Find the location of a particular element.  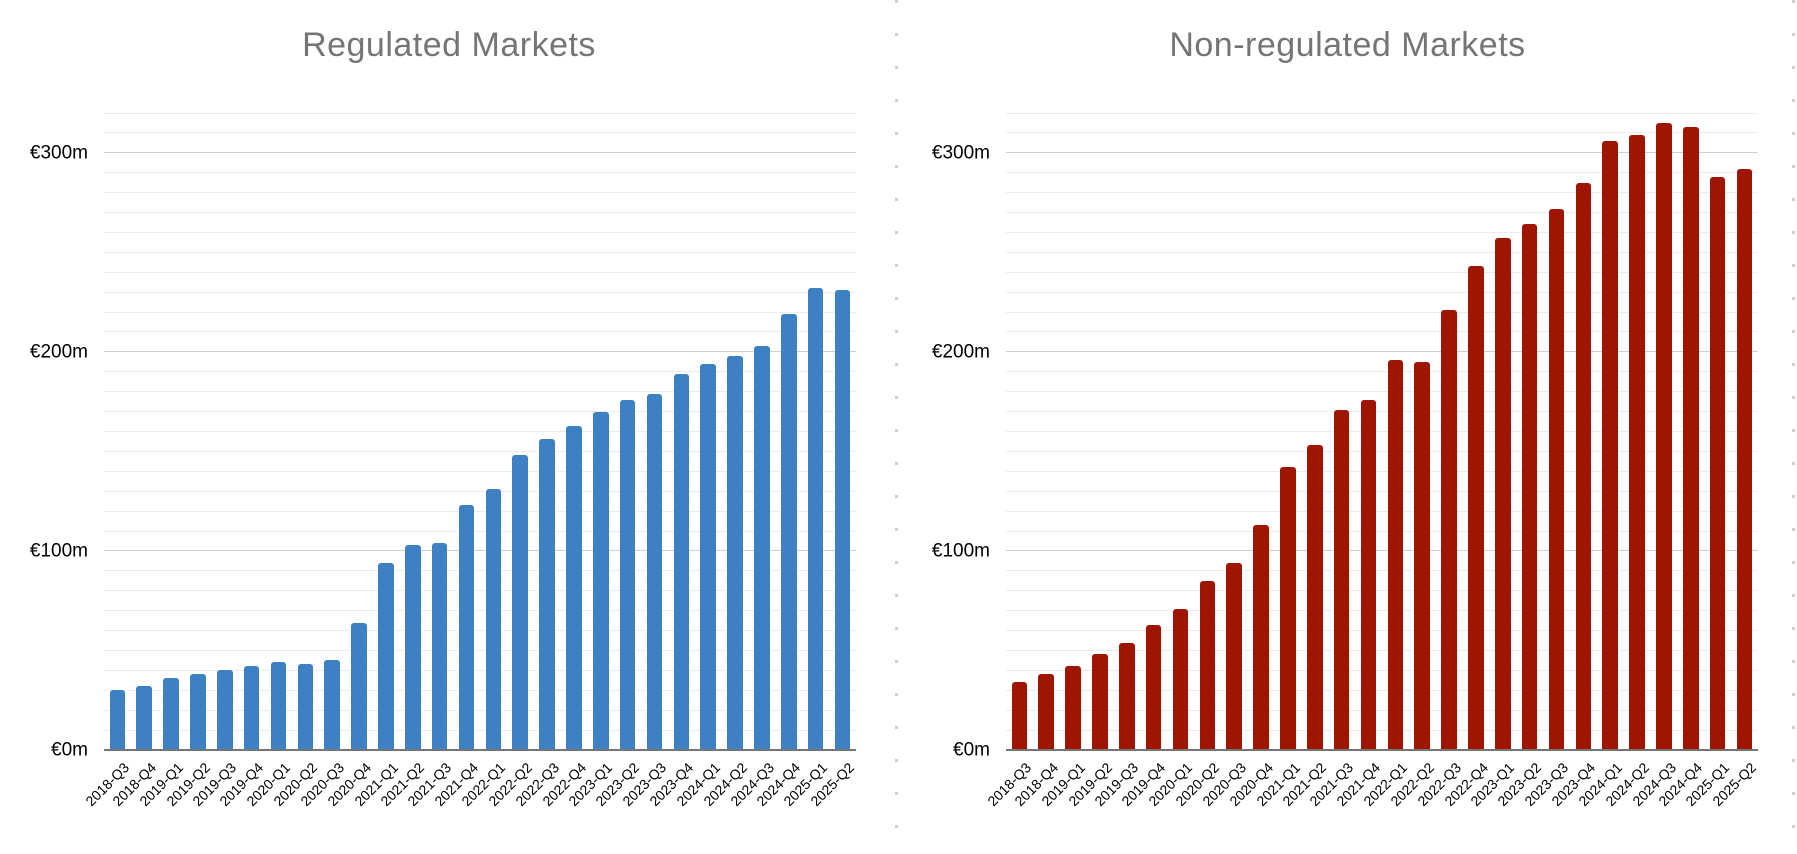

chart-title: Regulated Markets is located at coordinates (449, 45).